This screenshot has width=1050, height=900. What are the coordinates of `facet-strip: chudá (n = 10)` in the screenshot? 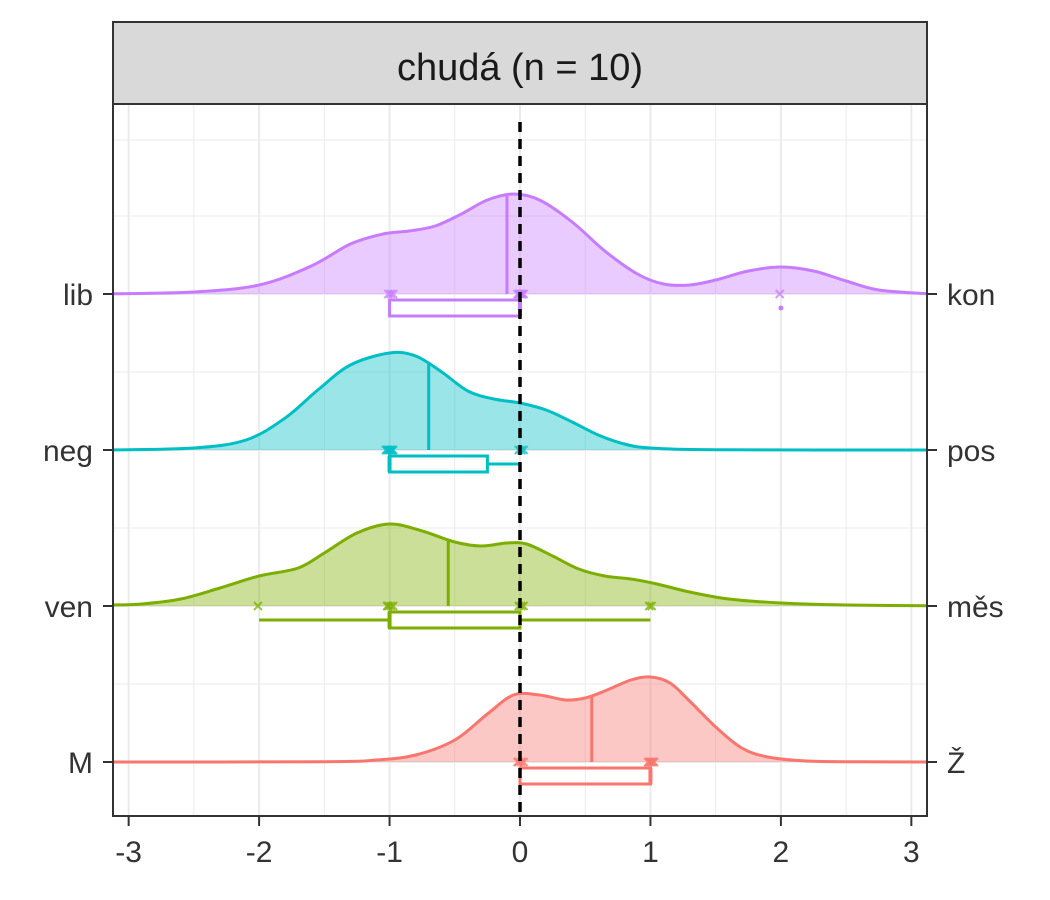 It's located at (520, 63).